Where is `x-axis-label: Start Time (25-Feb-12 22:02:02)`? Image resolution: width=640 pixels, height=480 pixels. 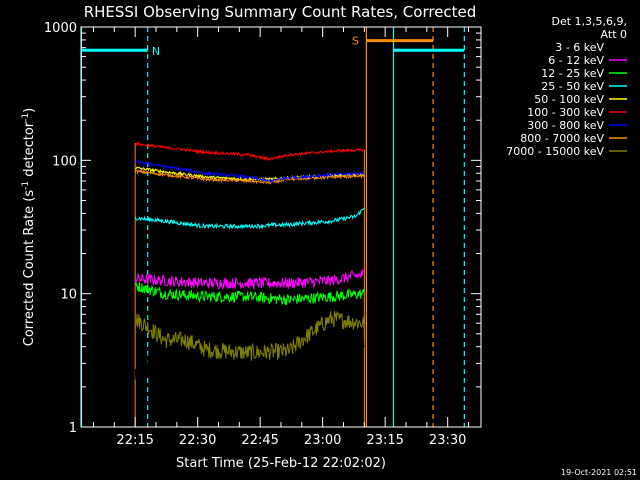 x-axis-label: Start Time (25-Feb-12 22:02:02) is located at coordinates (281, 463).